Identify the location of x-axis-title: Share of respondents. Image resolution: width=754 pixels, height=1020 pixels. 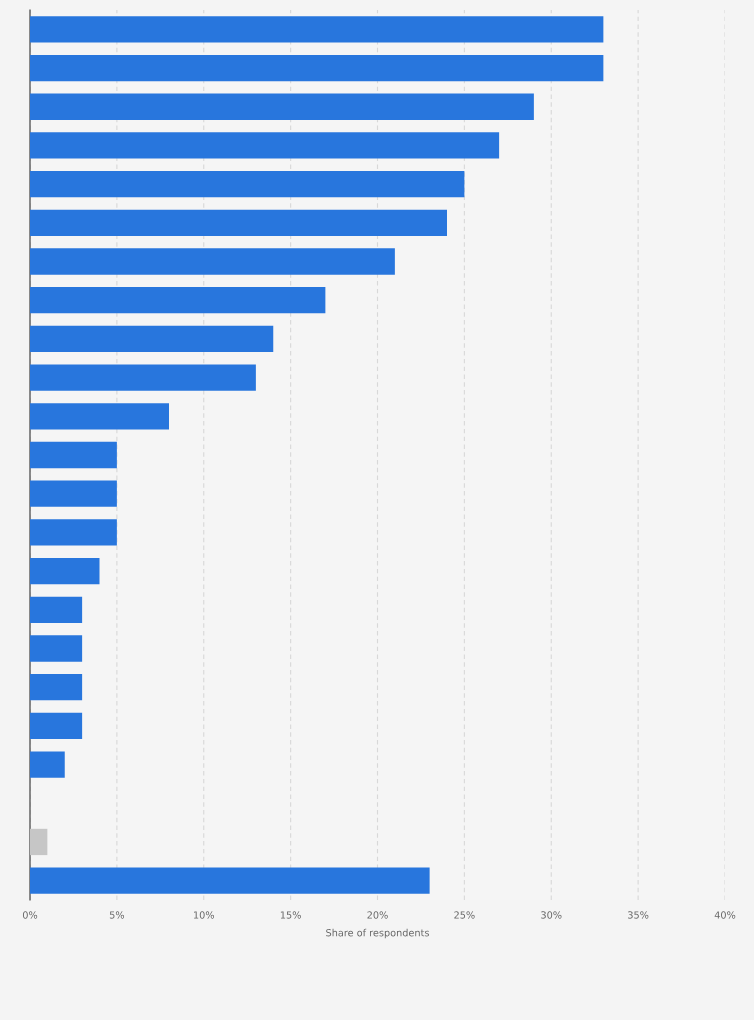
(377, 933).